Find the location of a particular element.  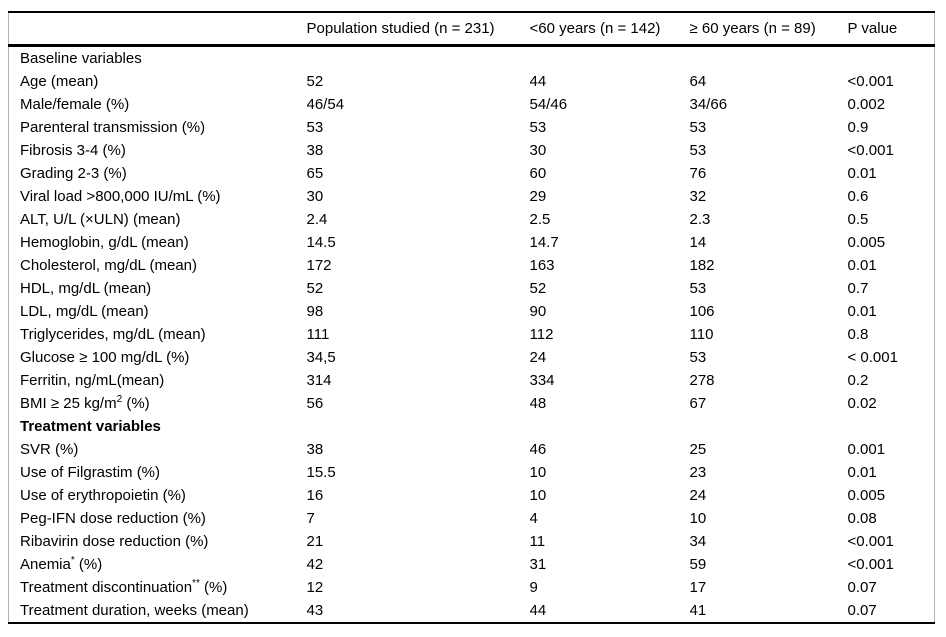

cell-value: 98 is located at coordinates (315, 311).